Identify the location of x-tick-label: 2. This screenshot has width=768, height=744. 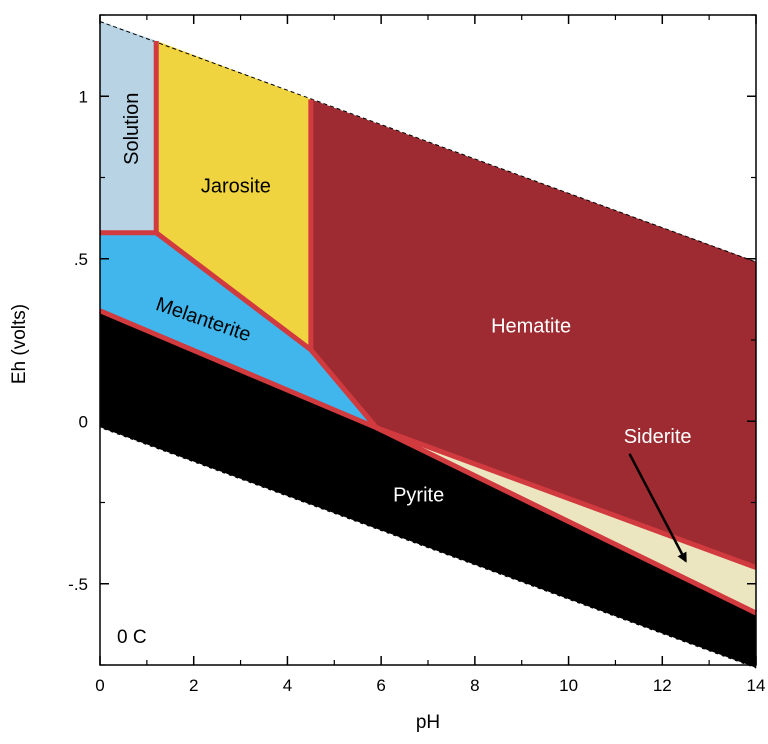
(193, 685).